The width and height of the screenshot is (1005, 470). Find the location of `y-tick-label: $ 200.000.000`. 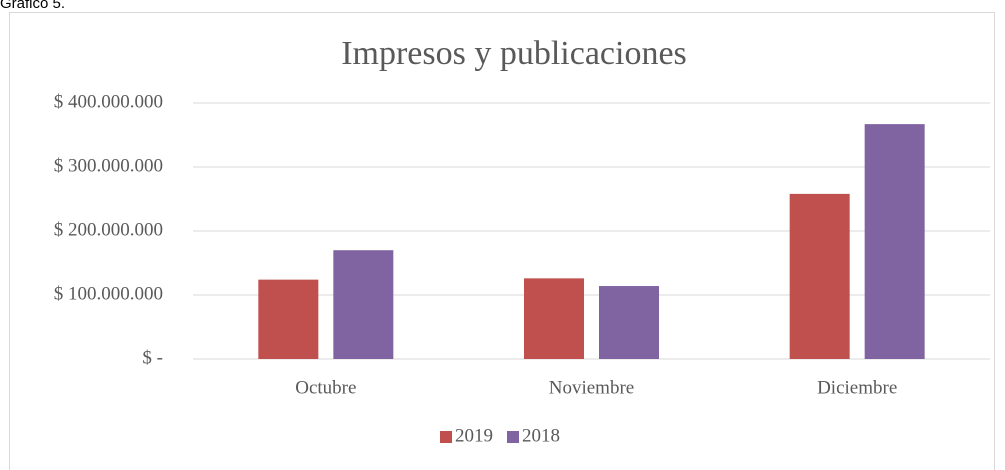

y-tick-label: $ 200.000.000 is located at coordinates (108, 229).